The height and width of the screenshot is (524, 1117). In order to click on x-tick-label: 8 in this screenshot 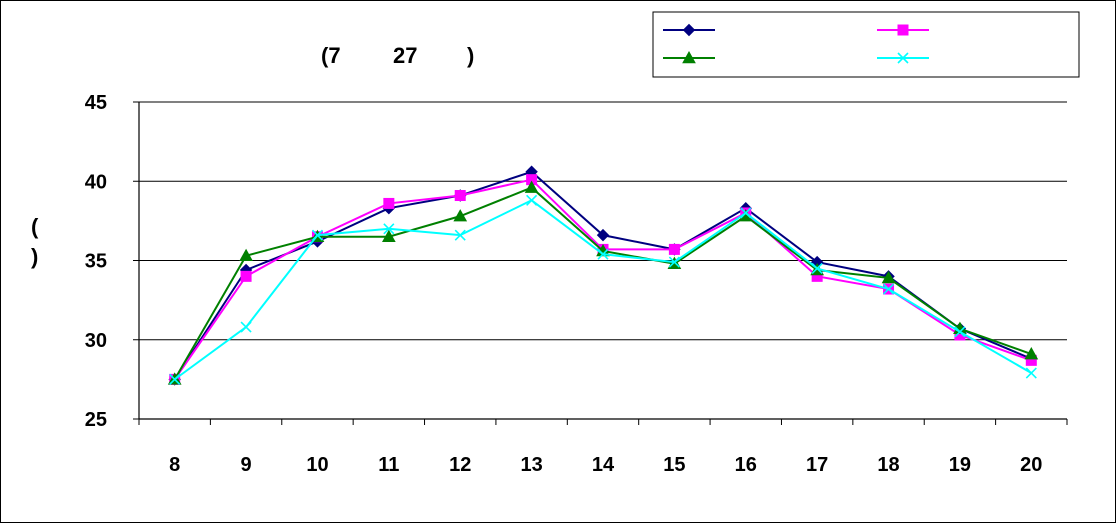, I will do `click(174, 465)`.